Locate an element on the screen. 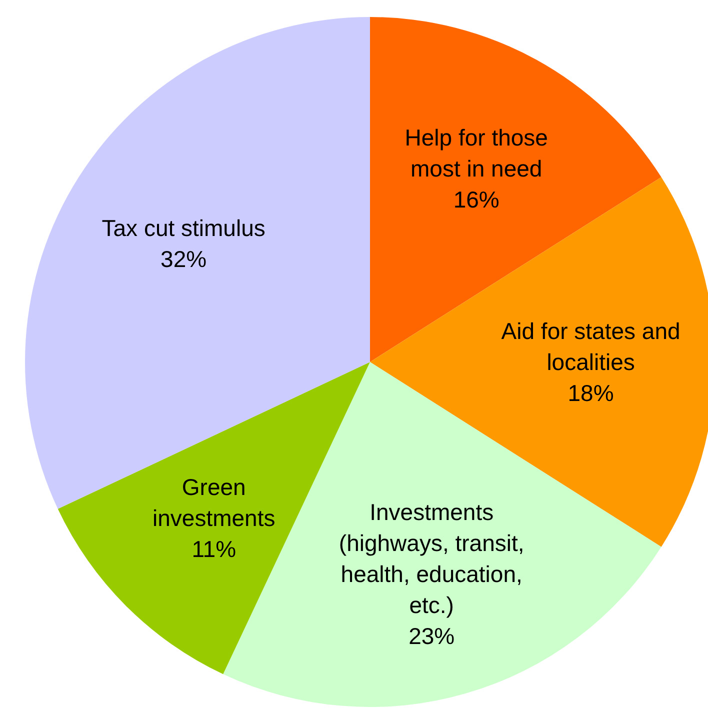  data-label: 32% is located at coordinates (183, 259).